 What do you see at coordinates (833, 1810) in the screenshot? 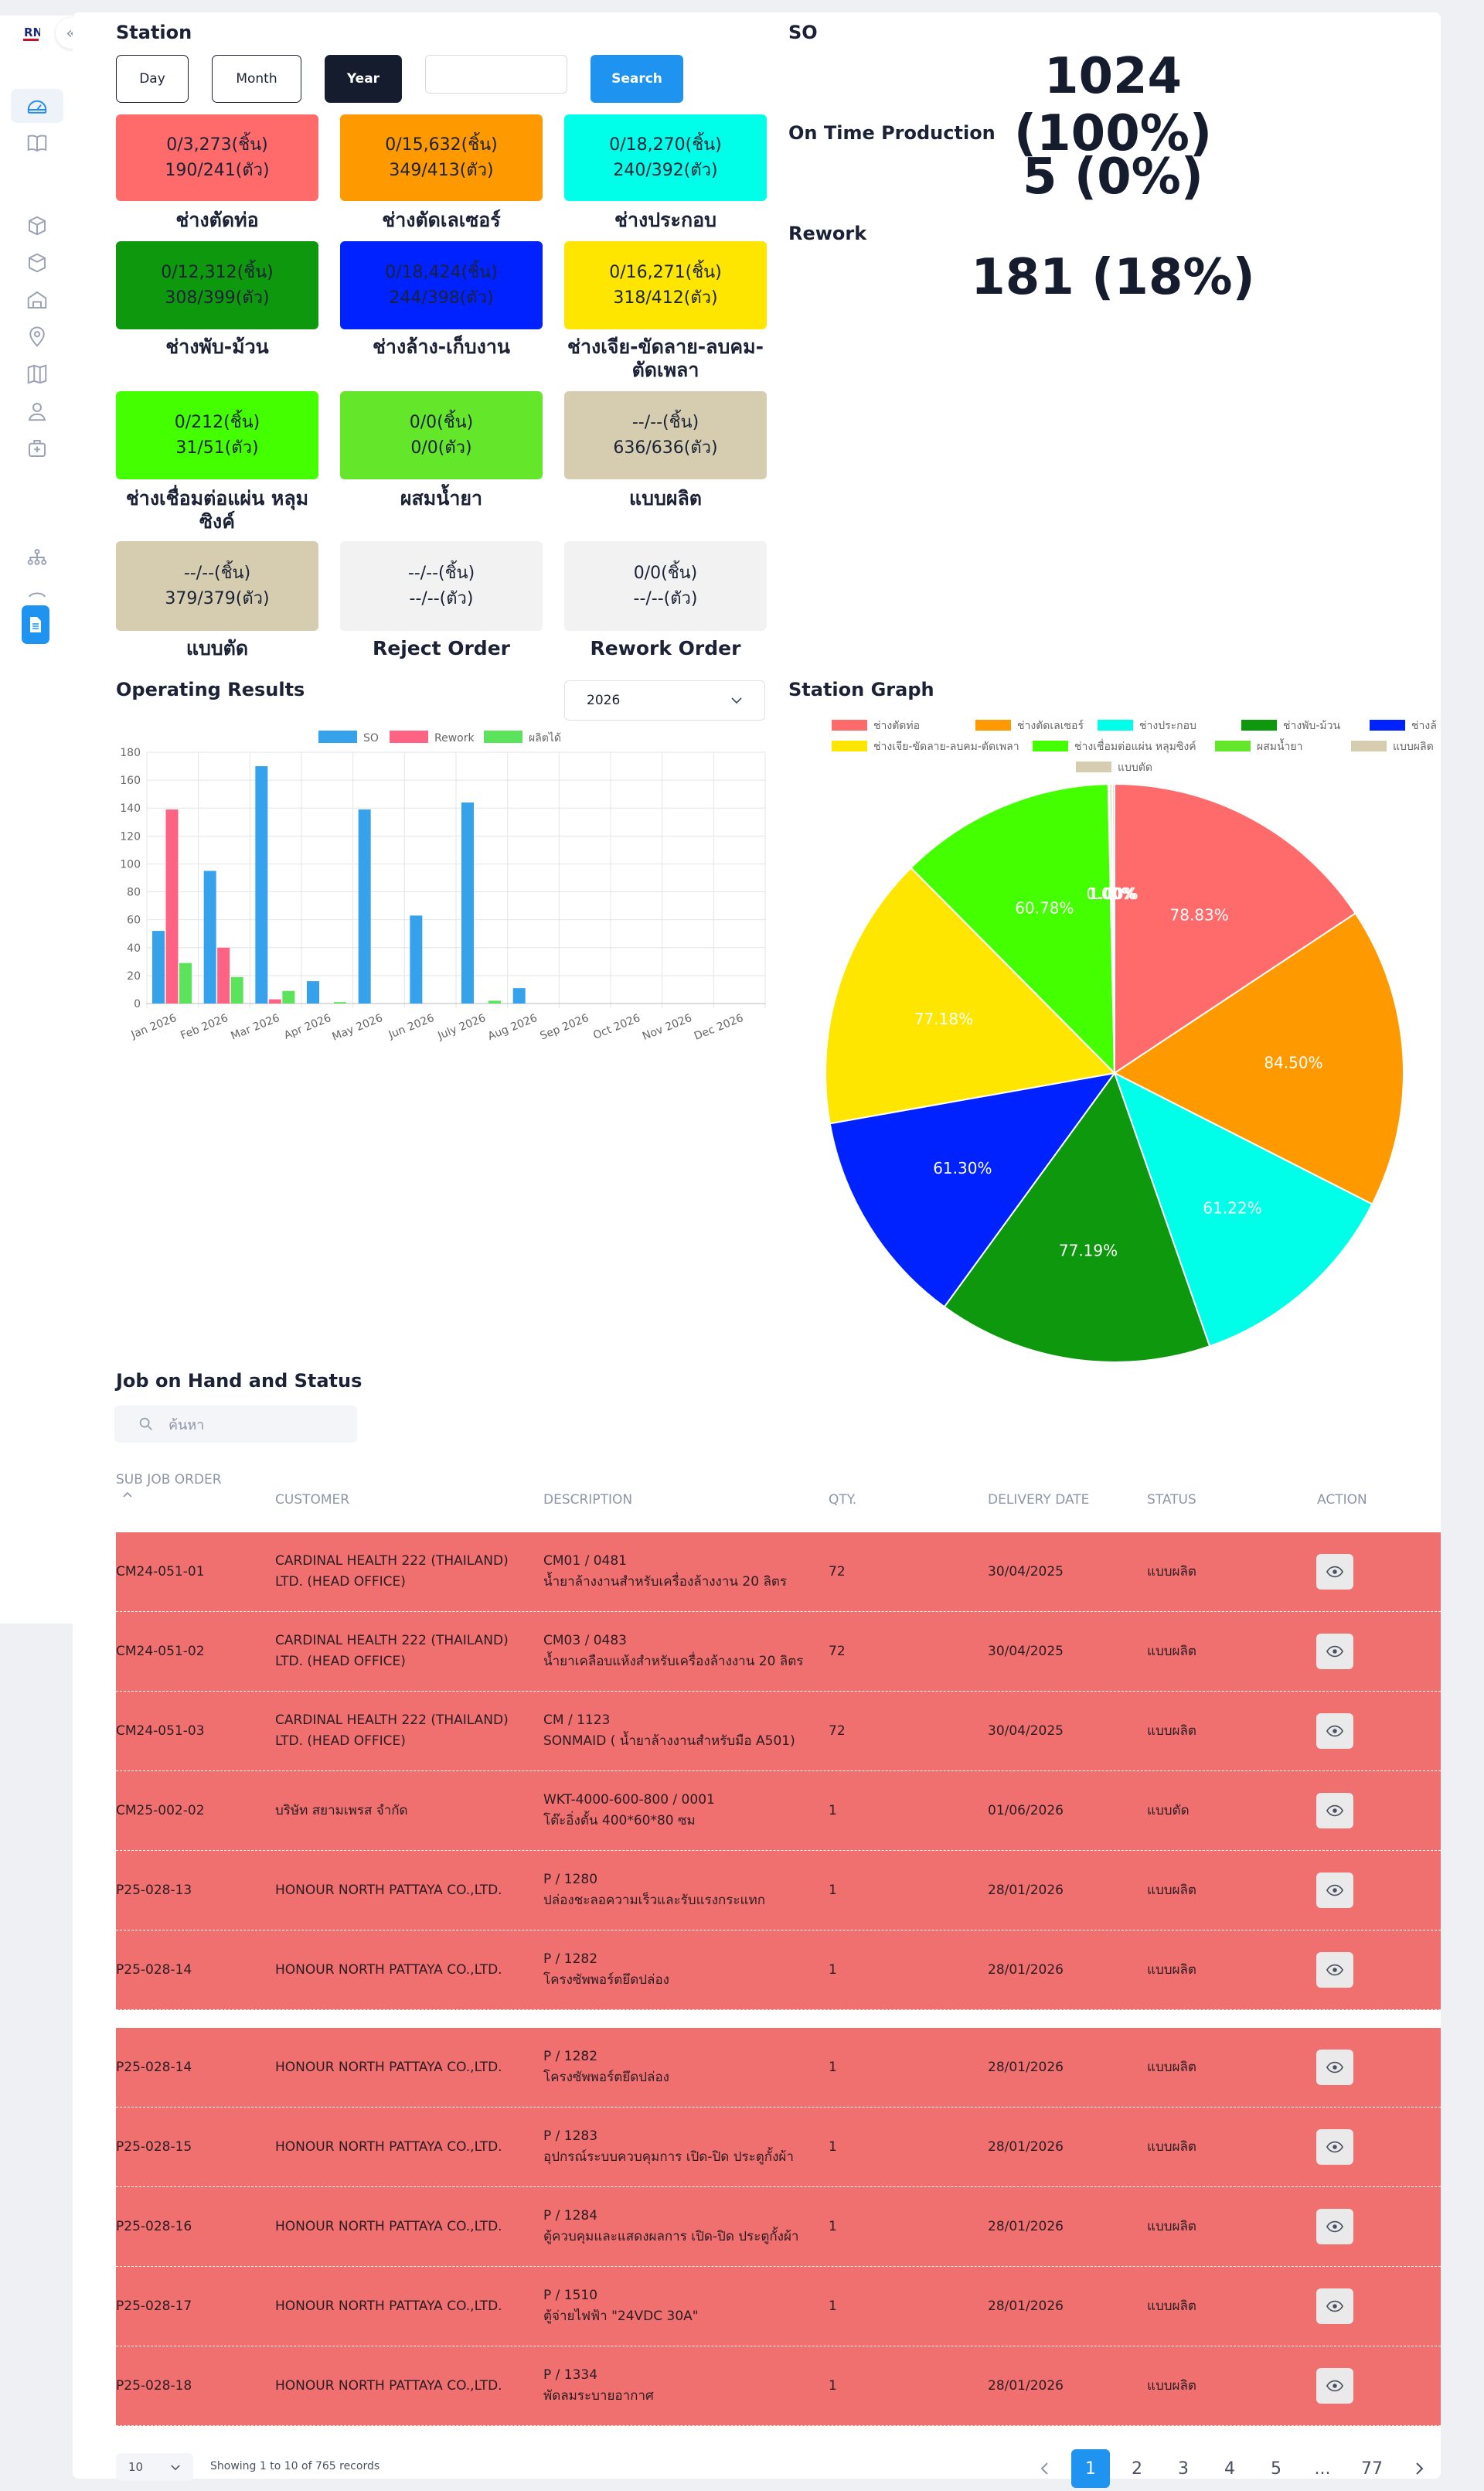
I see `cell-qty: 1` at bounding box center [833, 1810].